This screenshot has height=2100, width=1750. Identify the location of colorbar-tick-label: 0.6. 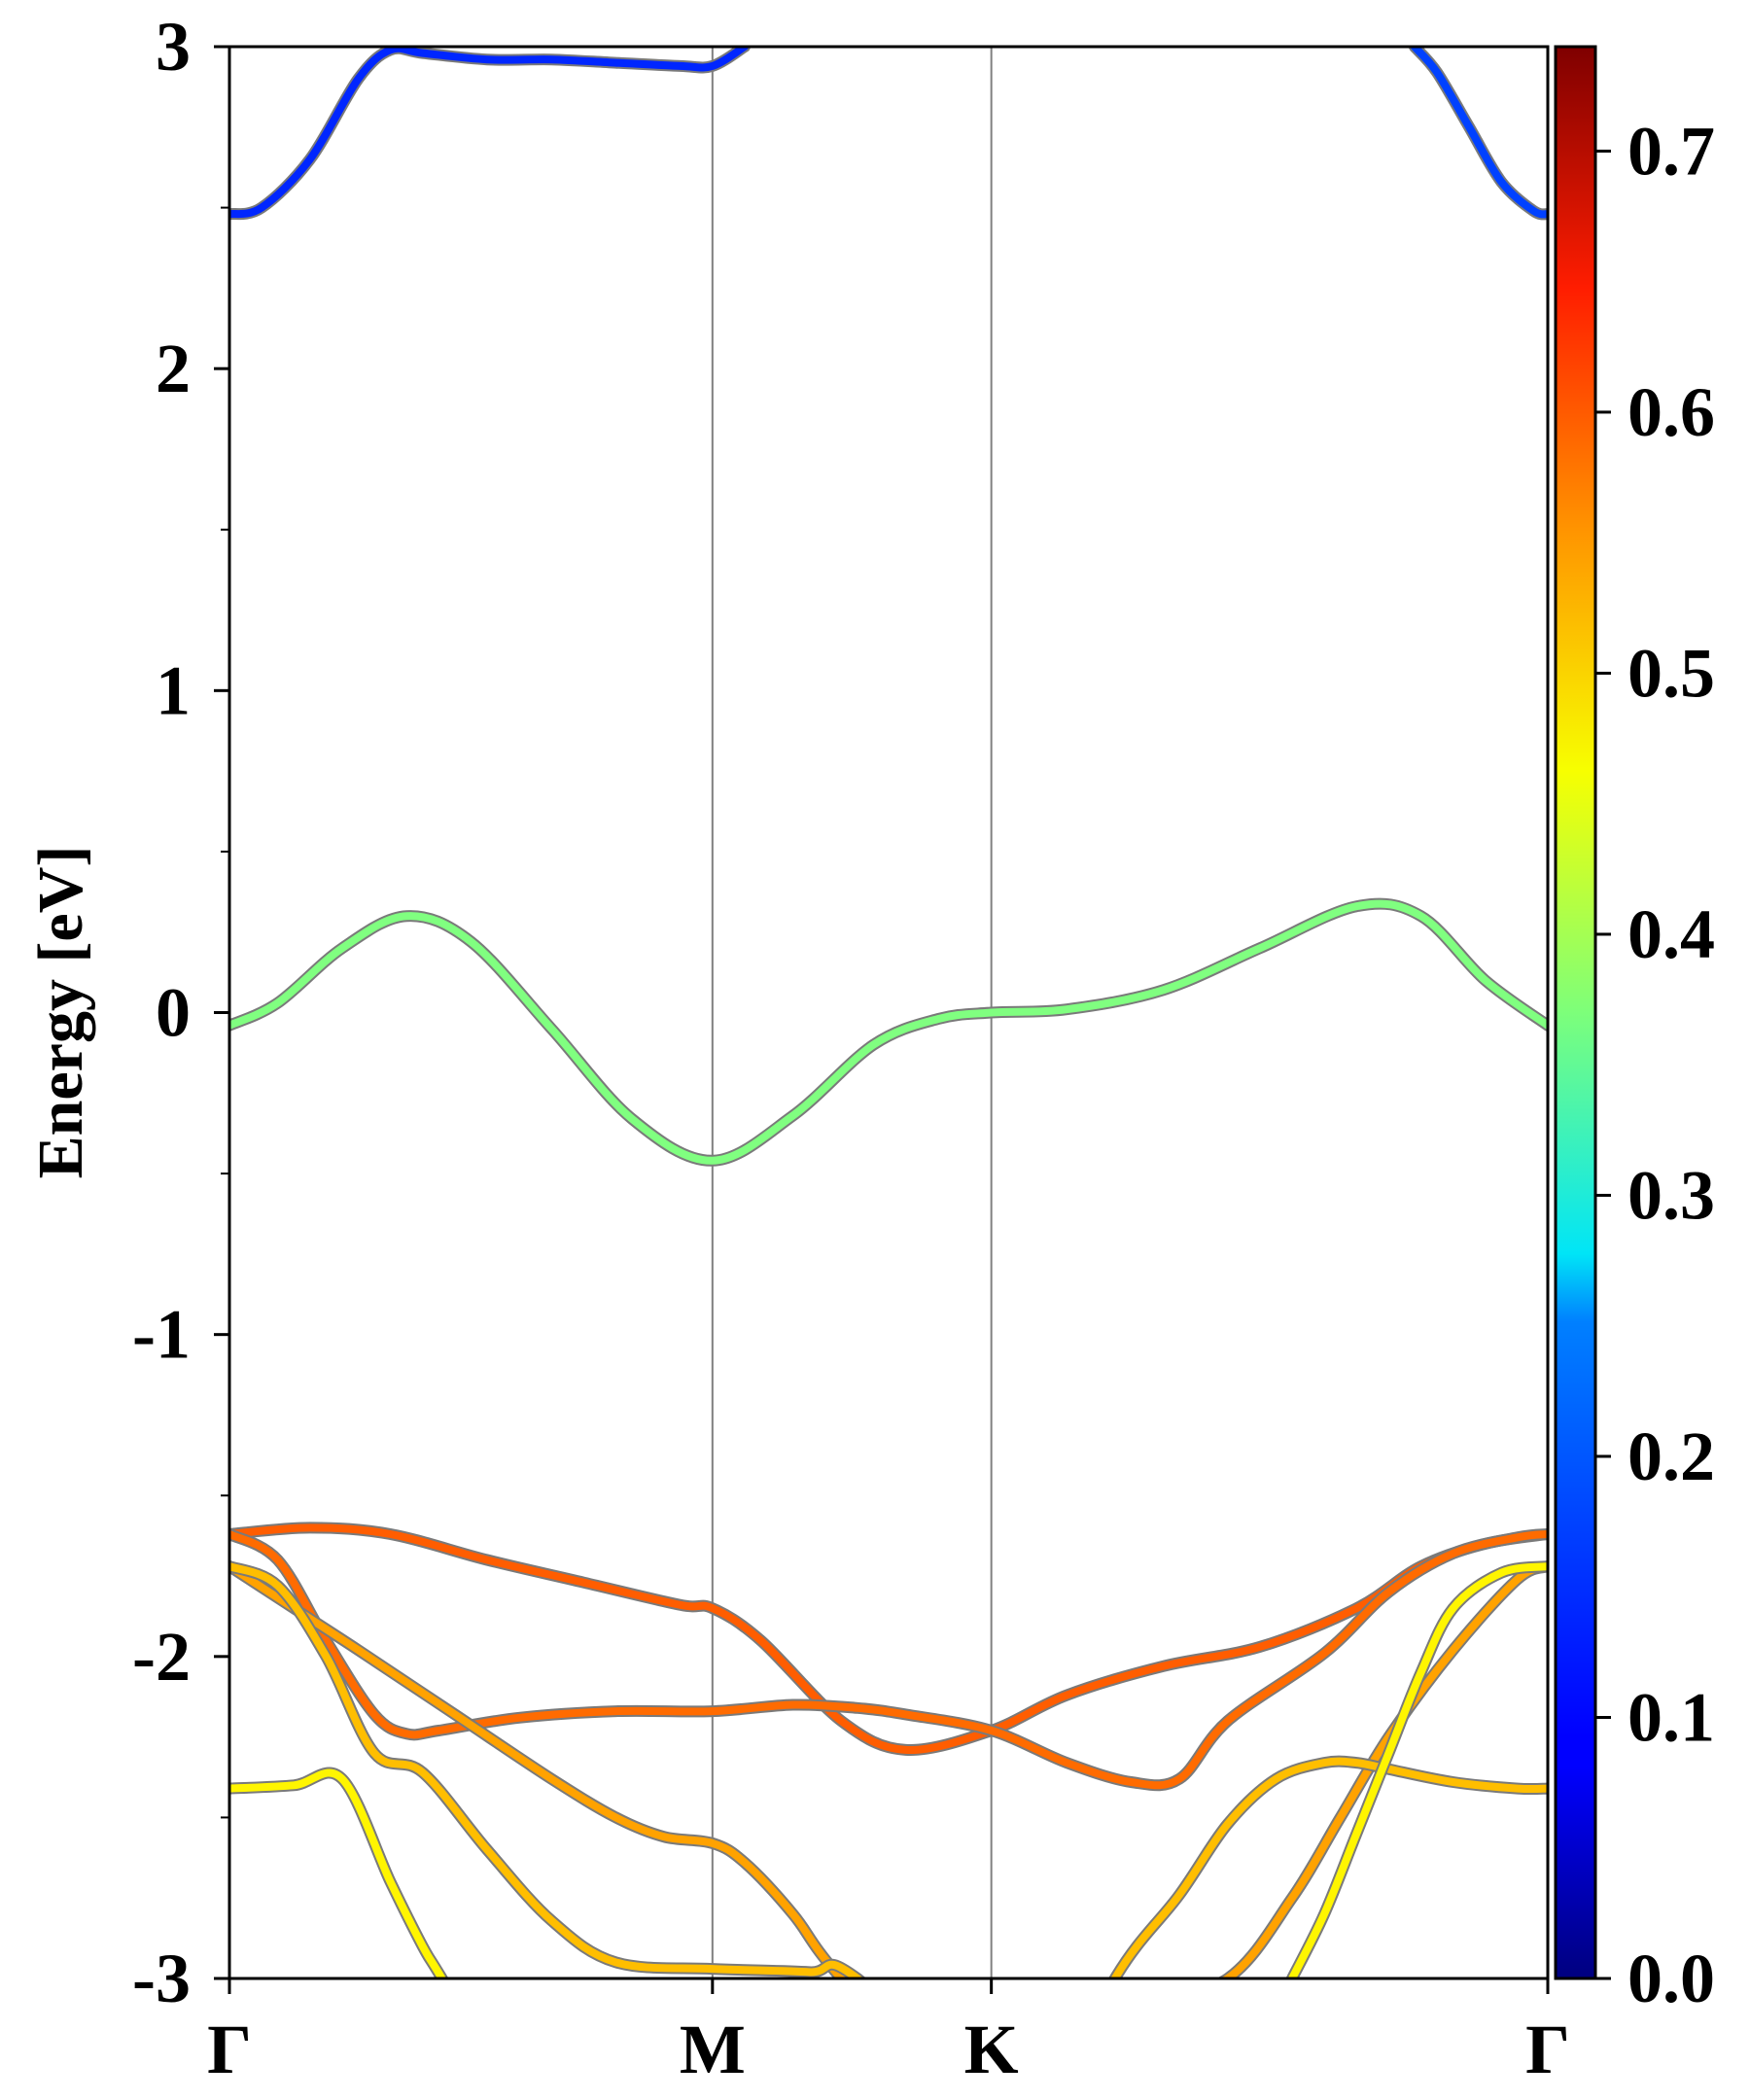
(1671, 412).